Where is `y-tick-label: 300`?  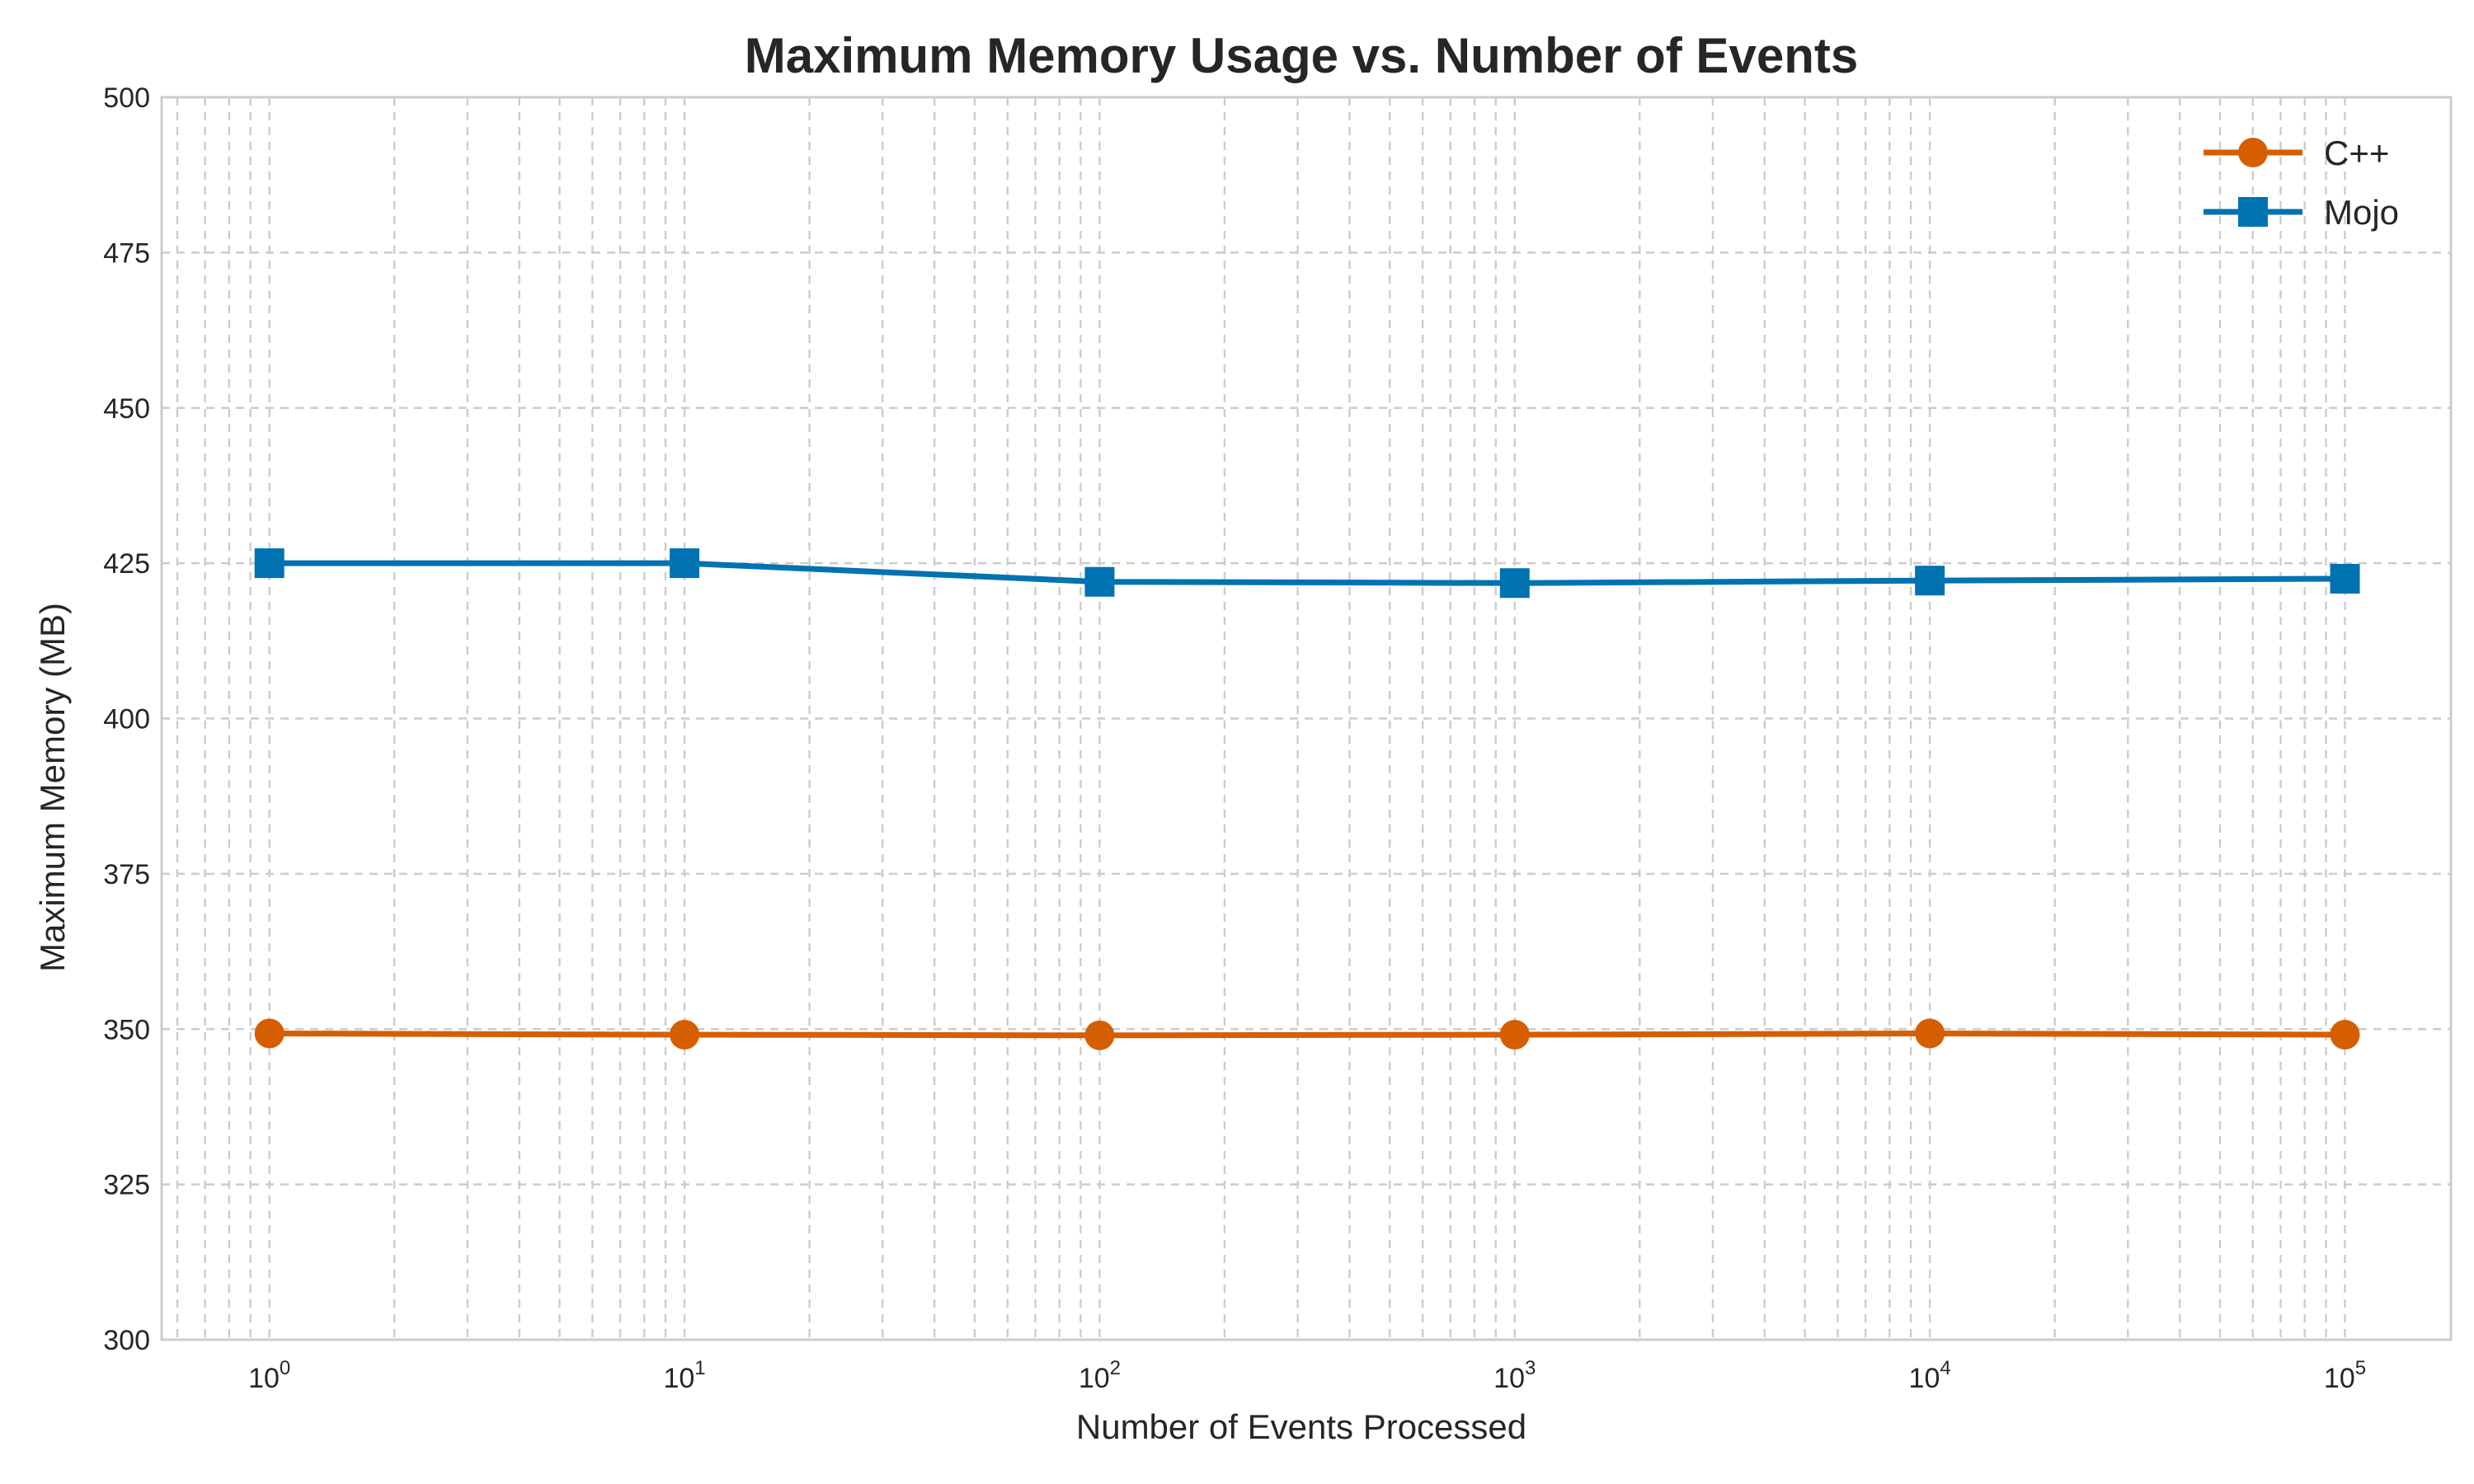 y-tick-label: 300 is located at coordinates (126, 1340).